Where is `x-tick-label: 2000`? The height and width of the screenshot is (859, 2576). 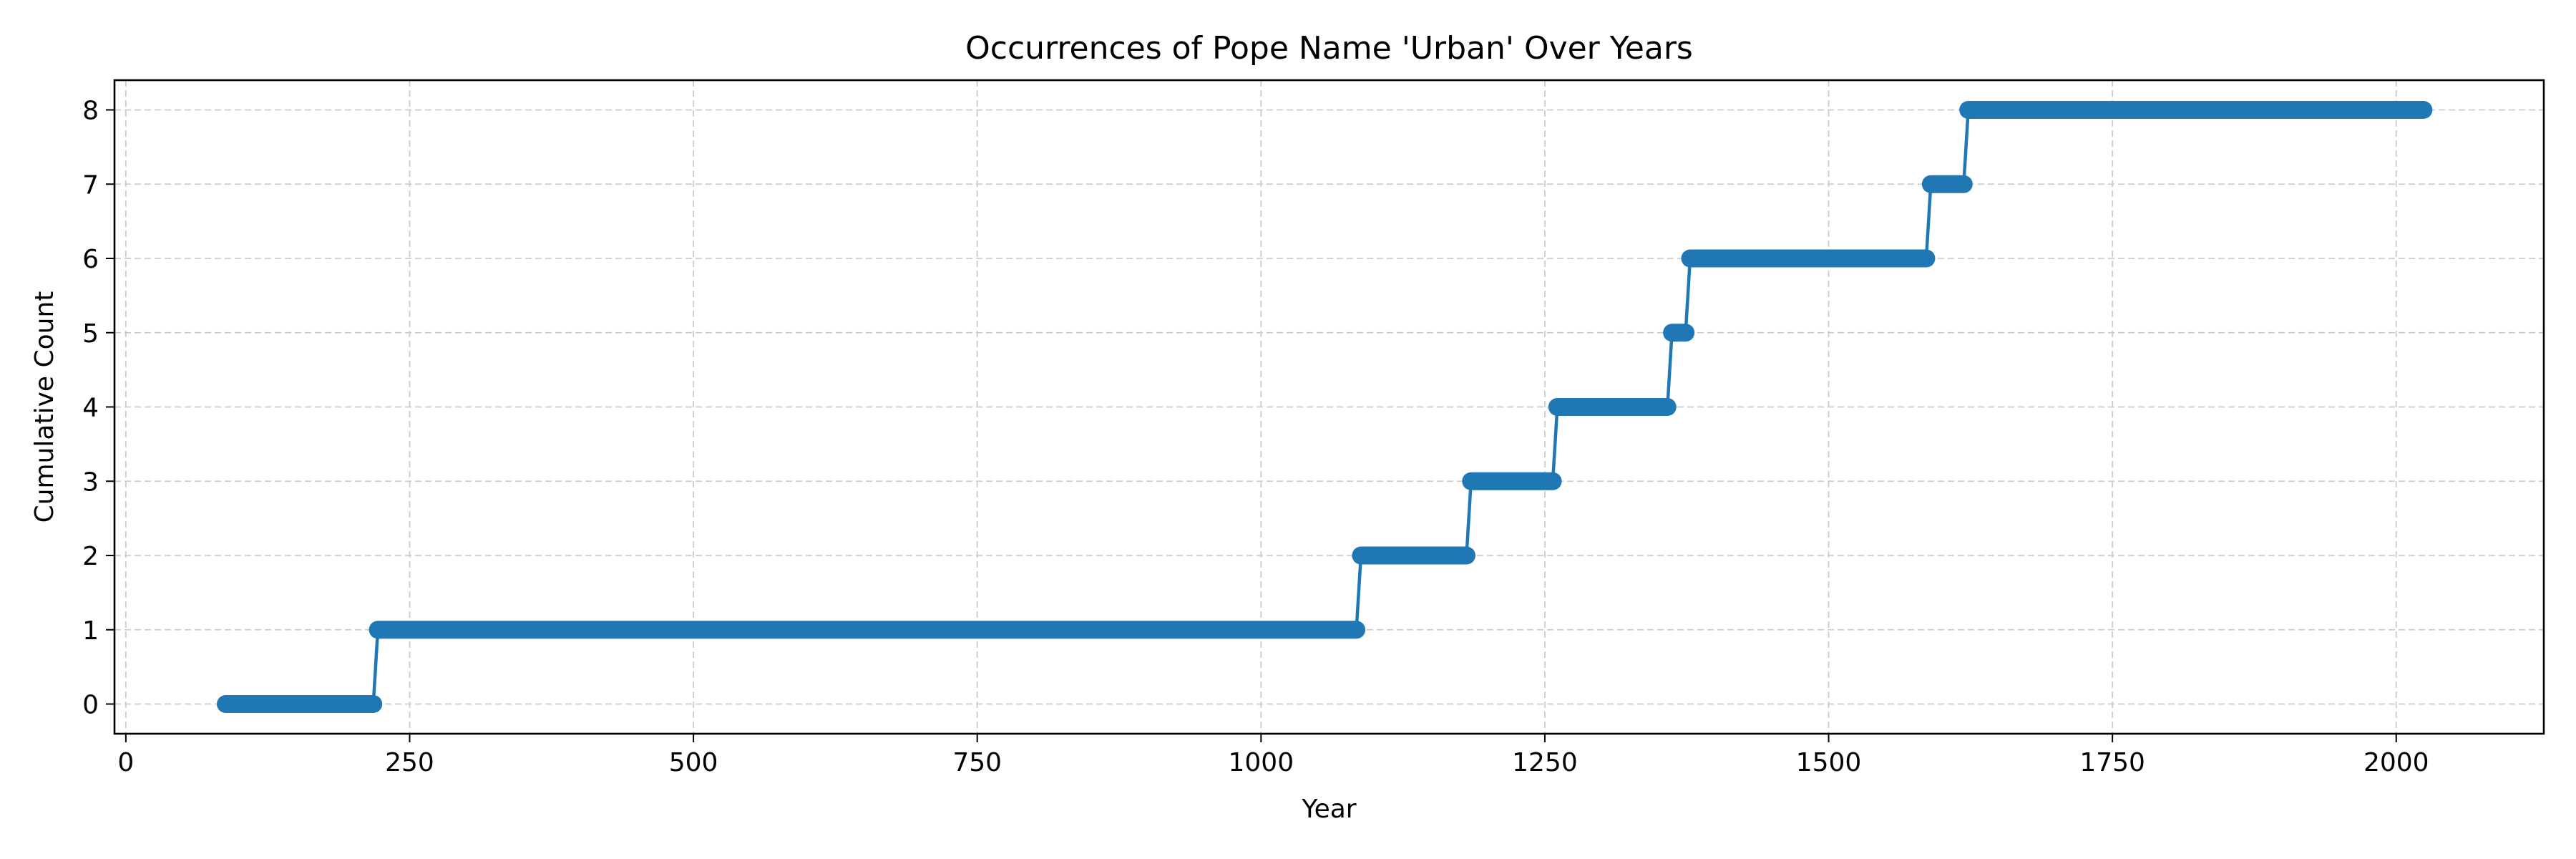 x-tick-label: 2000 is located at coordinates (2396, 762).